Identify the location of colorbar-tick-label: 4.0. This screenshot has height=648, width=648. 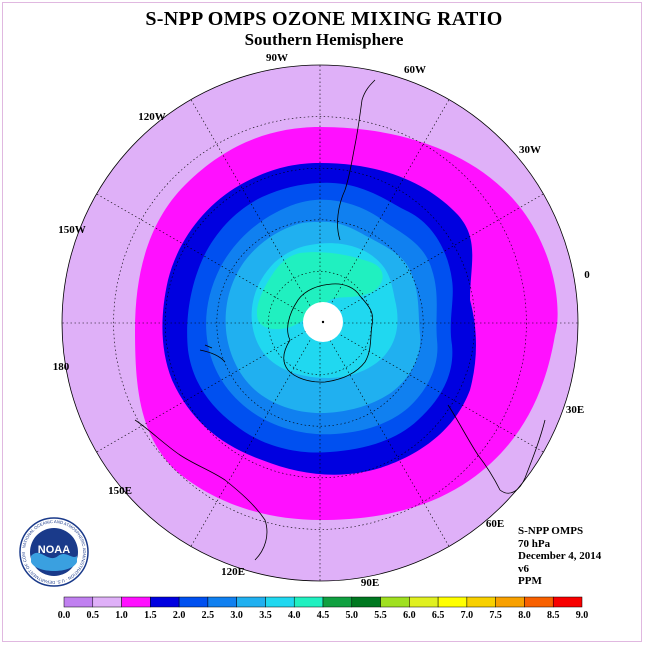
(294, 615).